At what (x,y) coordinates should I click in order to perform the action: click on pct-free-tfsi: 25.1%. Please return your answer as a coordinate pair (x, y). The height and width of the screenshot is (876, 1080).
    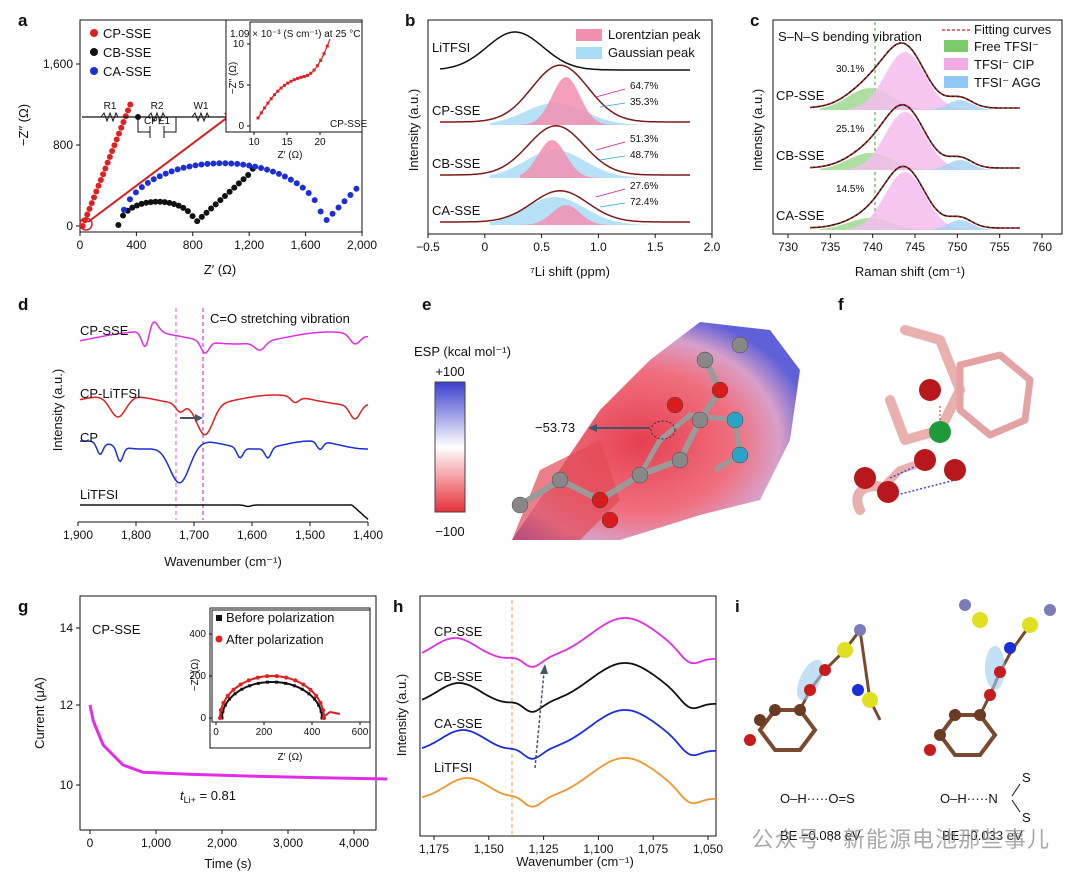
    Looking at the image, I should click on (850, 129).